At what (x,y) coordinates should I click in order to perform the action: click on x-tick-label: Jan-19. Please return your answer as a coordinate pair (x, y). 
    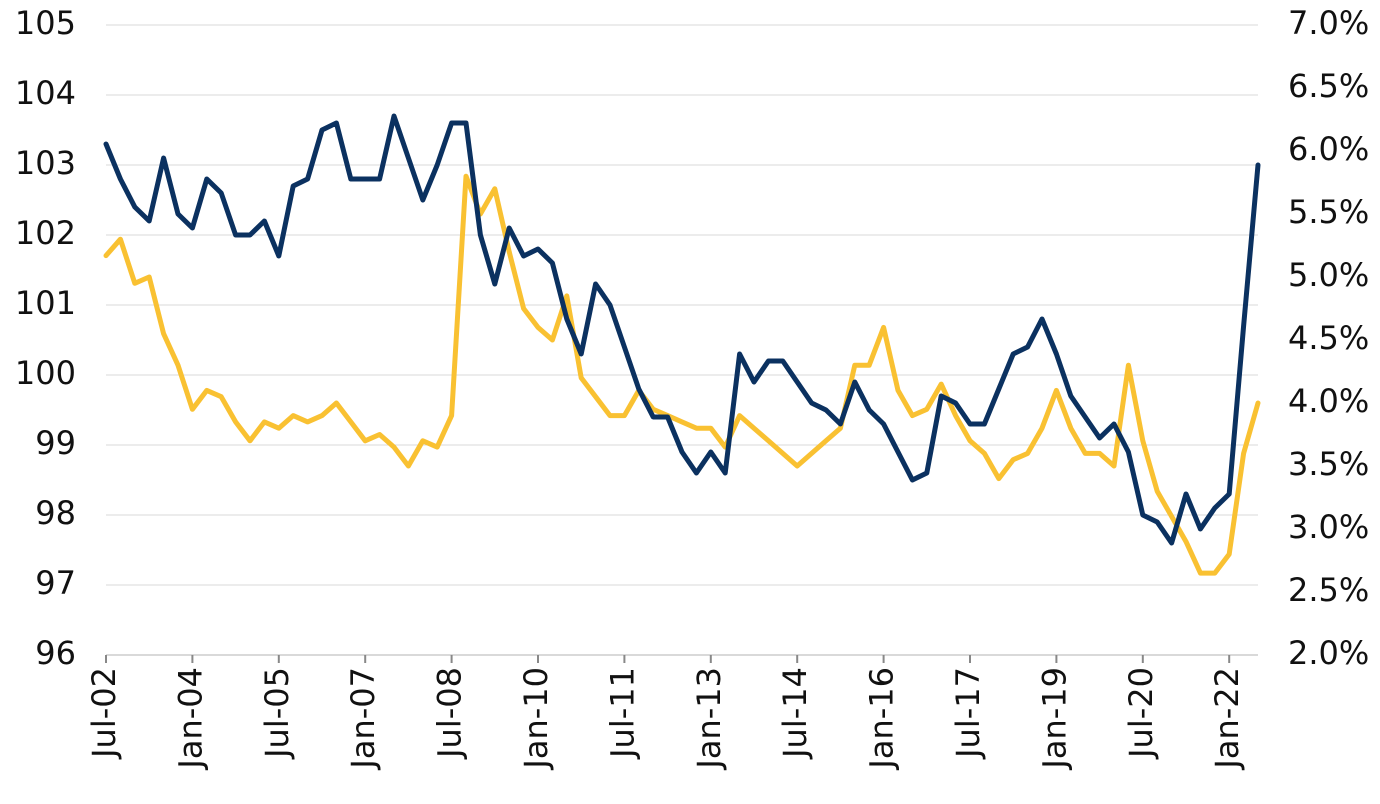
    Looking at the image, I should click on (1054, 719).